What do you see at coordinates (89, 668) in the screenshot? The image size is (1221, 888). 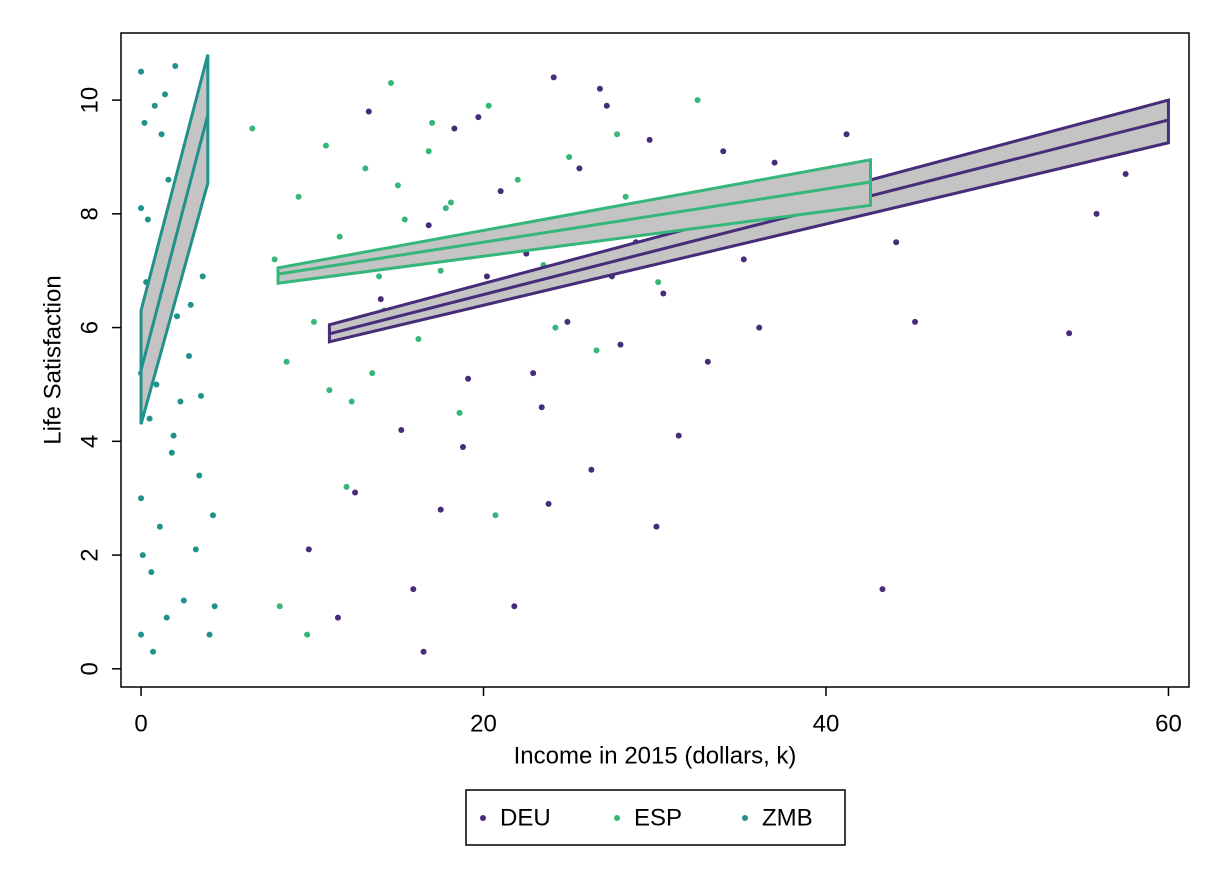 I see `y-tick-label: 0` at bounding box center [89, 668].